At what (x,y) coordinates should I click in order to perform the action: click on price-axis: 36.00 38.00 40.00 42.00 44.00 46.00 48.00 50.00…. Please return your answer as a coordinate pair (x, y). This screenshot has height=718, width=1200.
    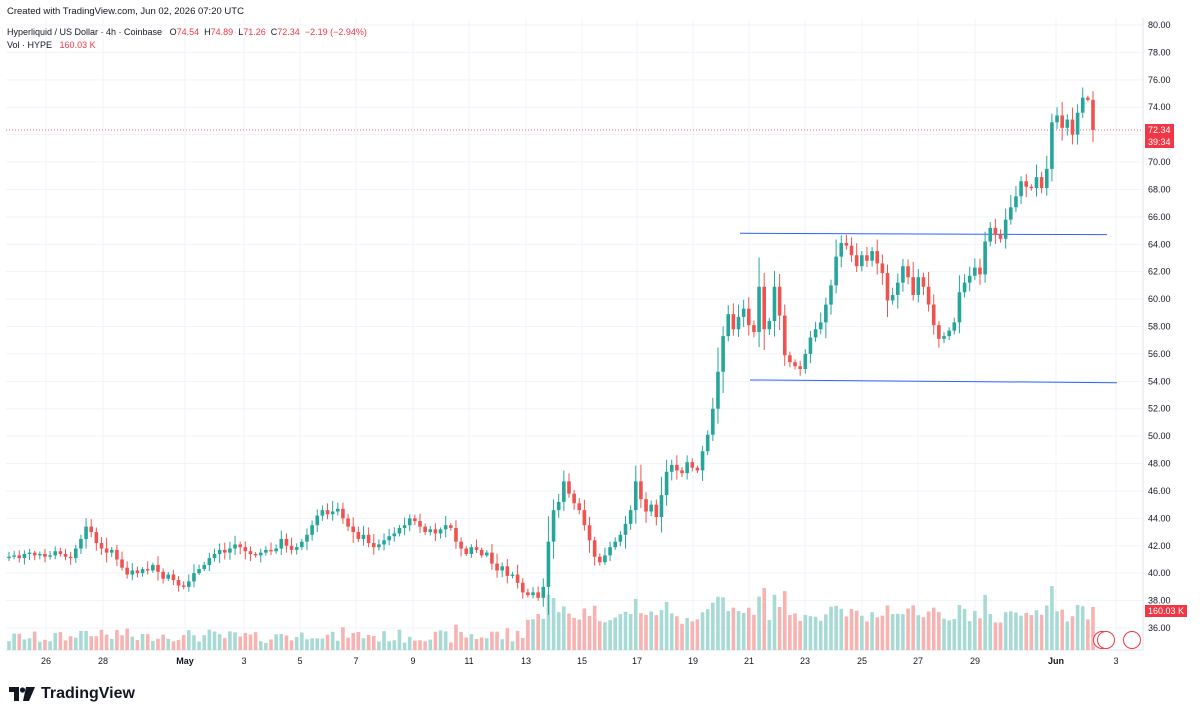
    Looking at the image, I should click on (1159, 326).